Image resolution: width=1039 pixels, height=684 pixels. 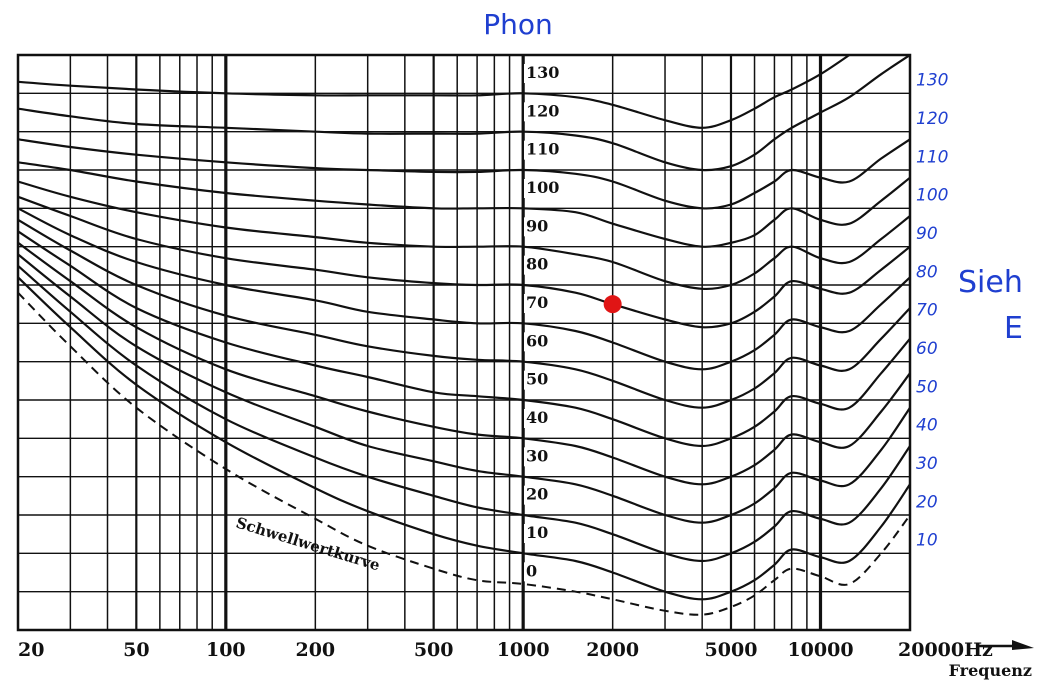 What do you see at coordinates (537, 225) in the screenshot?
I see `inner-label-90: 90` at bounding box center [537, 225].